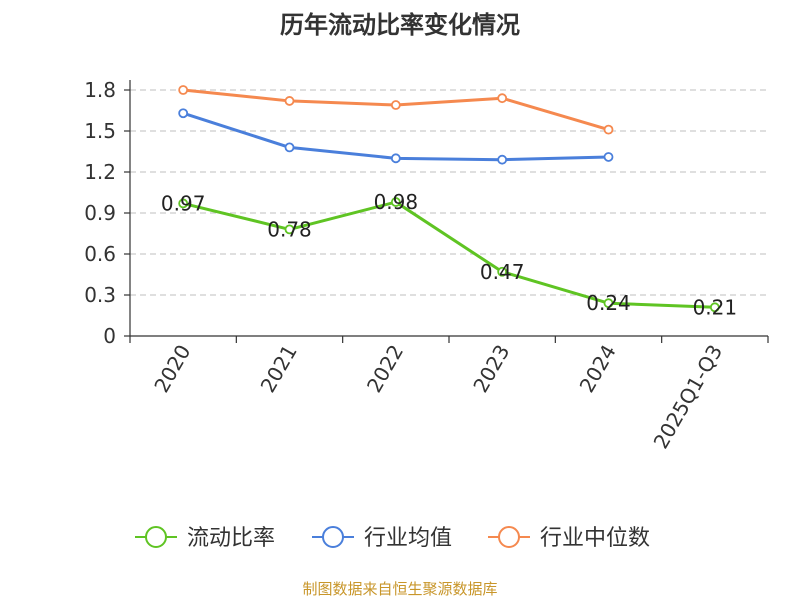  I want to click on x-tick-label: 2020, so click(172, 369).